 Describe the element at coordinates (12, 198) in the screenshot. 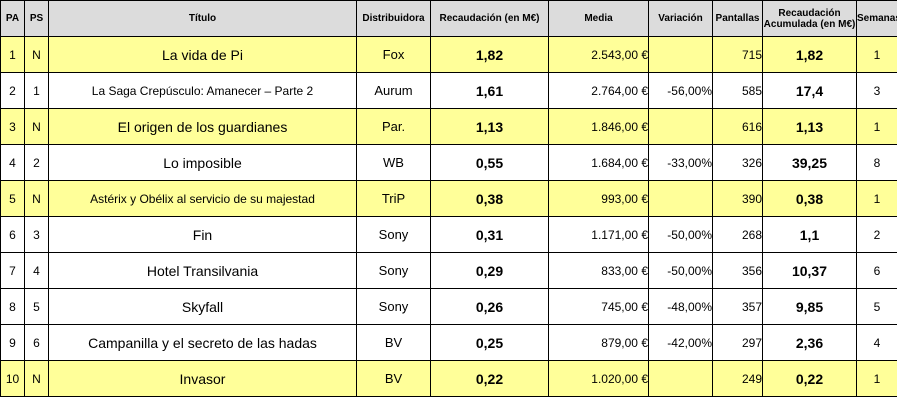

I see `rank-cell: 5` at that location.